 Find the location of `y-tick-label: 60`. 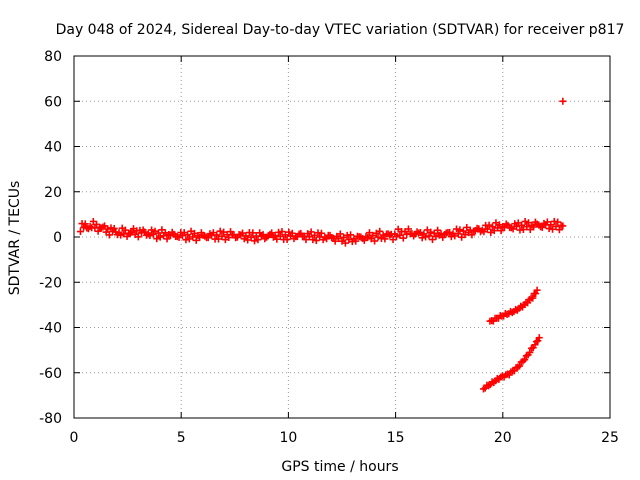

y-tick-label: 60 is located at coordinates (53, 102).